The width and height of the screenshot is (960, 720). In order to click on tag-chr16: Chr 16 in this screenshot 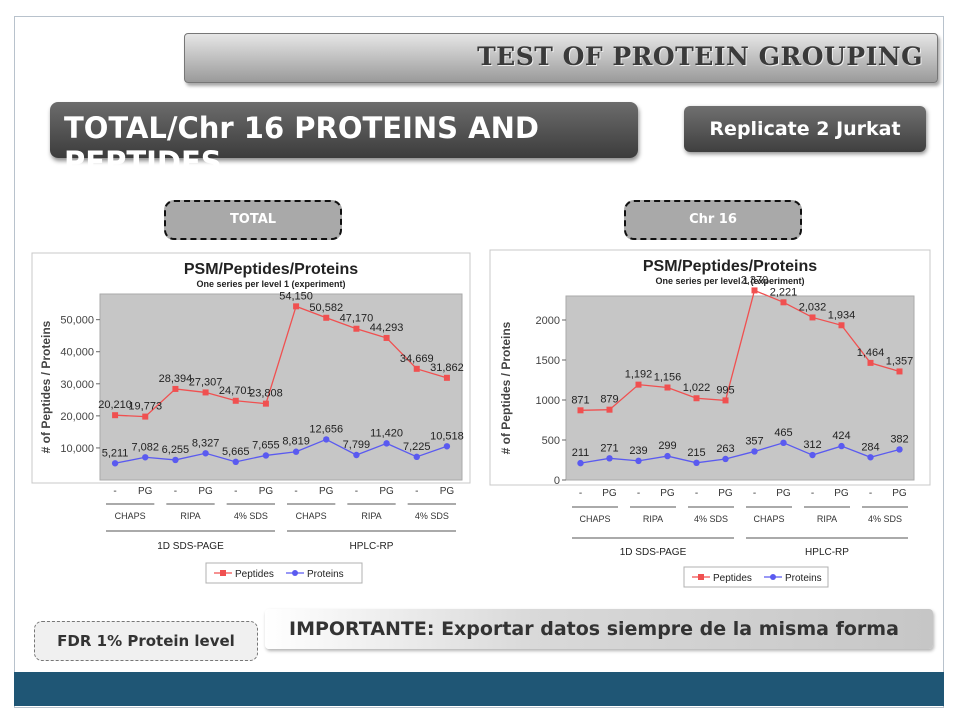, I will do `click(713, 220)`.